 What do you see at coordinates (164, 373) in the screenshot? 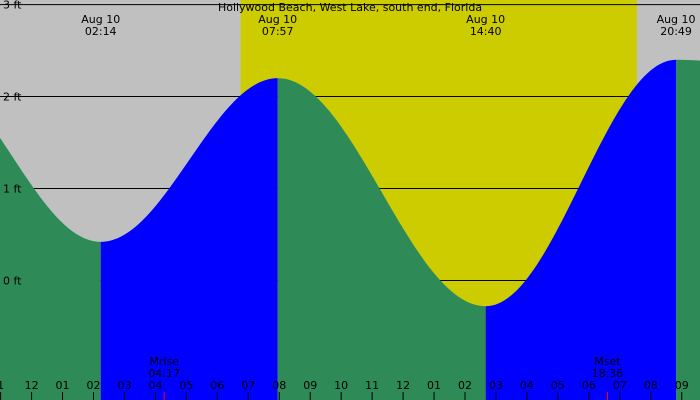
I see `moon-event-time: 04:17` at bounding box center [164, 373].